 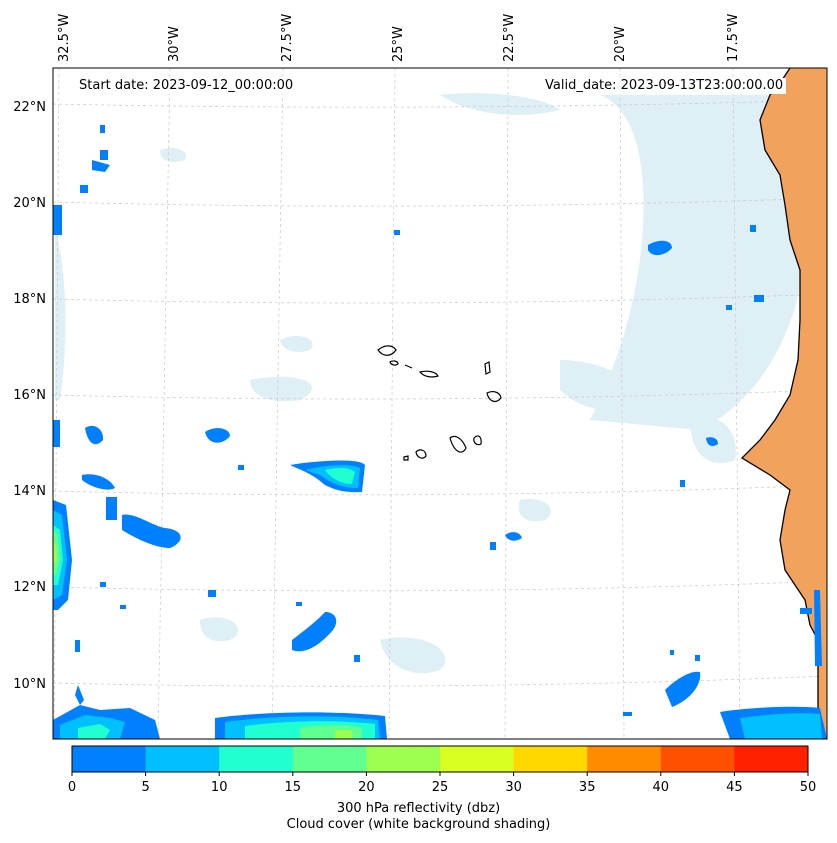 What do you see at coordinates (64, 38) in the screenshot?
I see `lon-label: 32.5°W` at bounding box center [64, 38].